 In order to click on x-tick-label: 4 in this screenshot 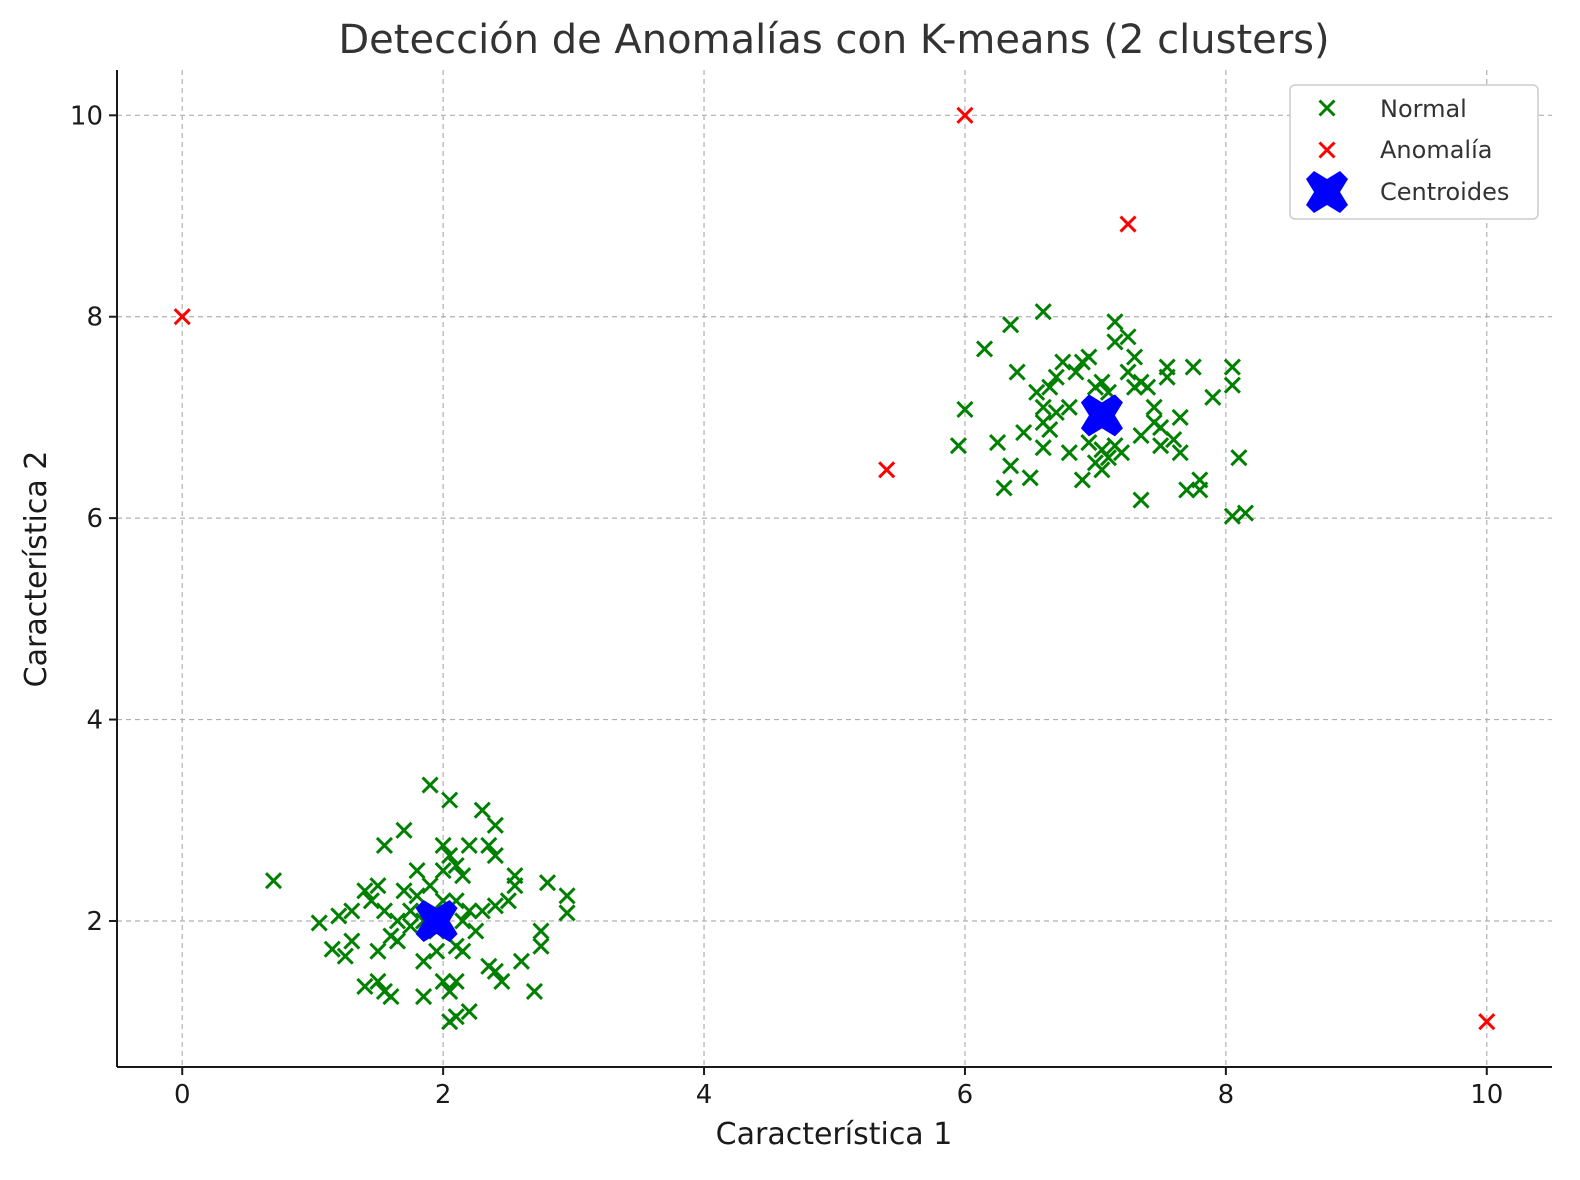, I will do `click(704, 1095)`.